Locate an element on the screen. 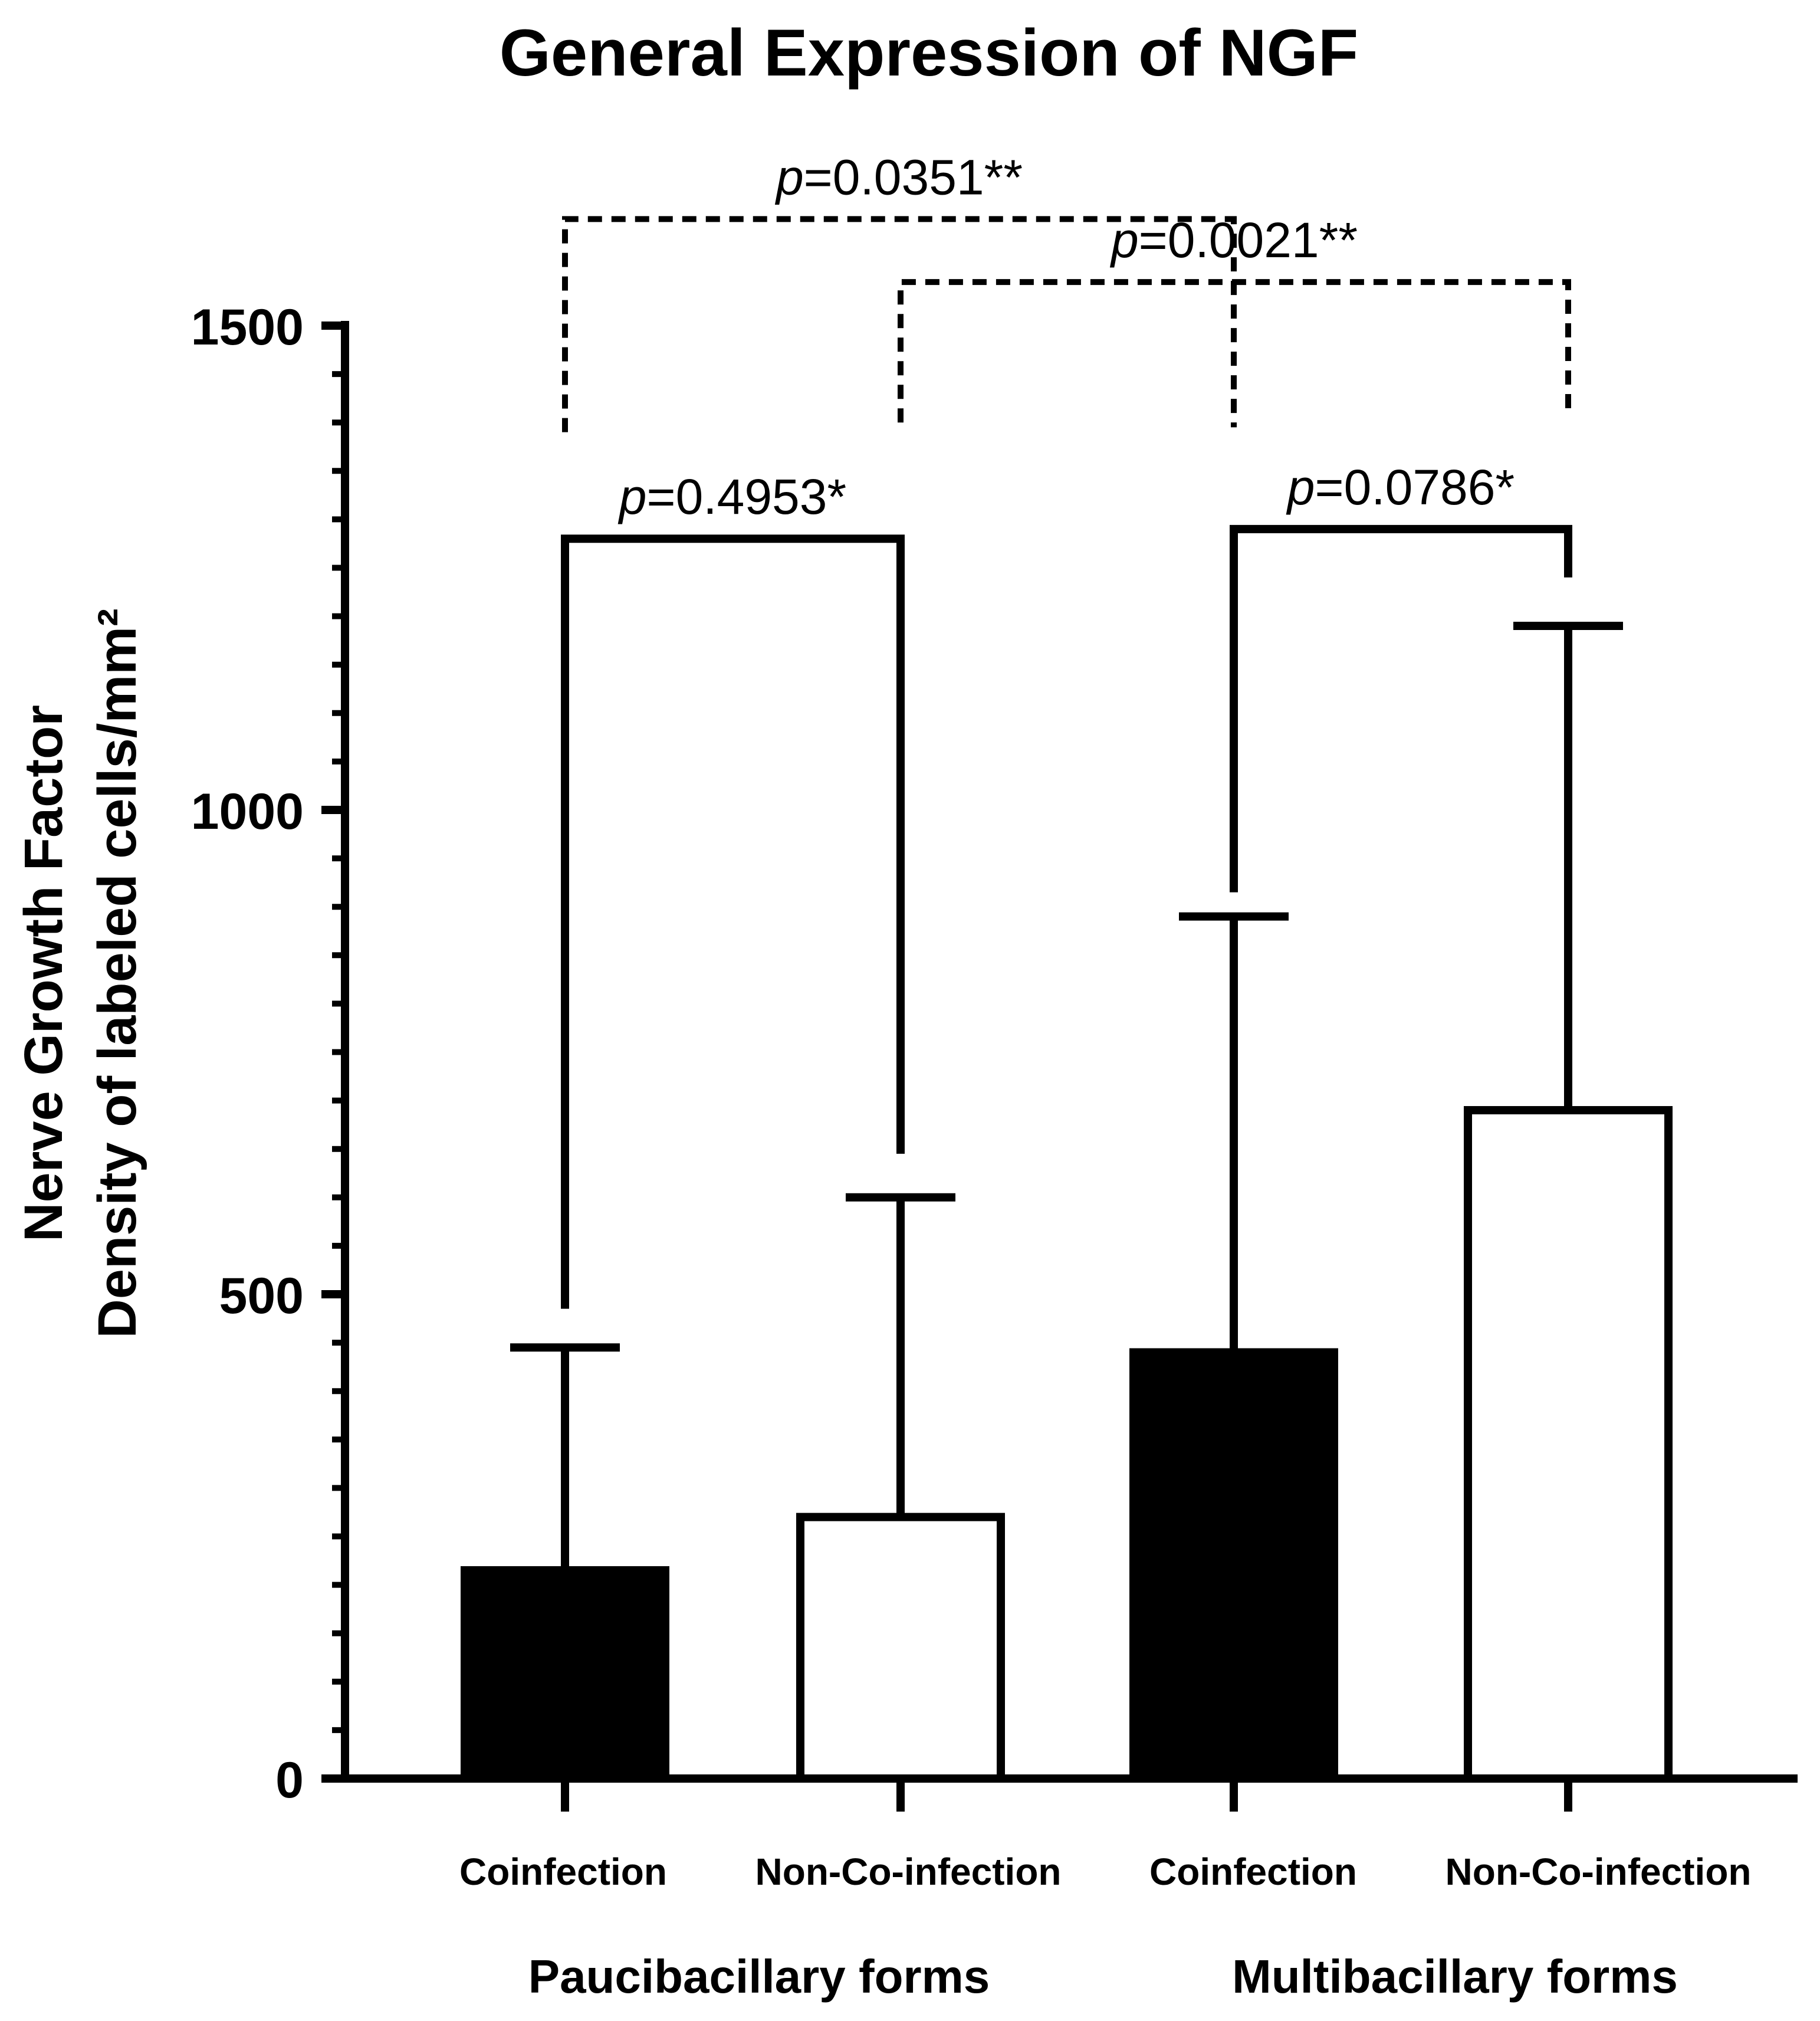 This screenshot has width=1820, height=2021. x-group-label-2: Multibacillary forms is located at coordinates (1455, 1977).